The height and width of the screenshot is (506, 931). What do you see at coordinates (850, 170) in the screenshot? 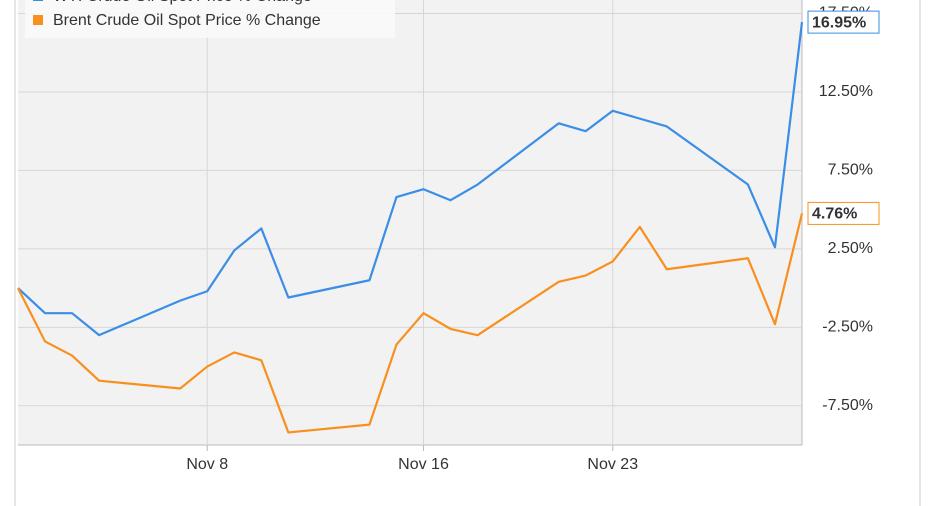
I see `y-tick-label: 7.50%` at bounding box center [850, 170].